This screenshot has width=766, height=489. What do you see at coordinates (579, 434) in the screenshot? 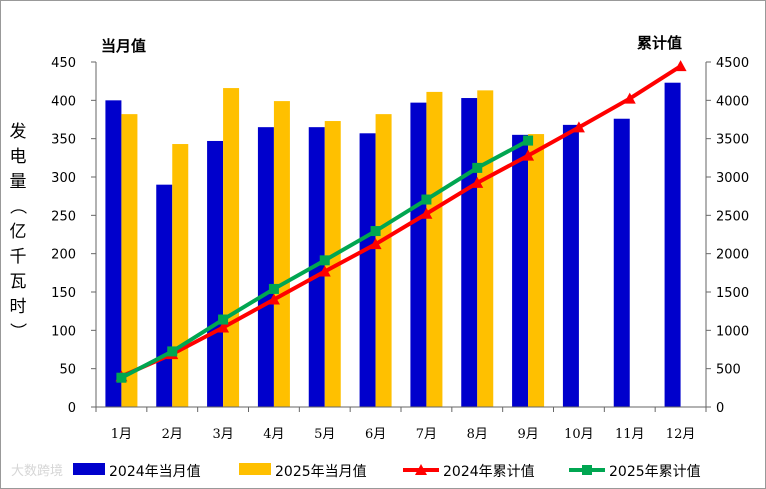
I see `x-tick-label: 10月` at bounding box center [579, 434].